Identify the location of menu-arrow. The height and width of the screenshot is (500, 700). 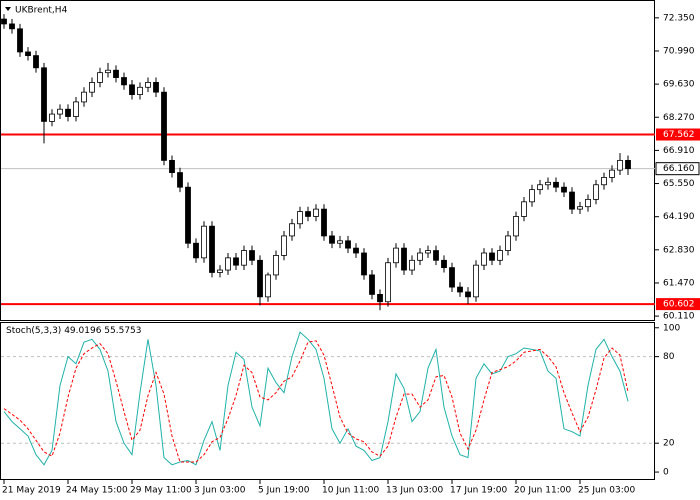
(8, 9).